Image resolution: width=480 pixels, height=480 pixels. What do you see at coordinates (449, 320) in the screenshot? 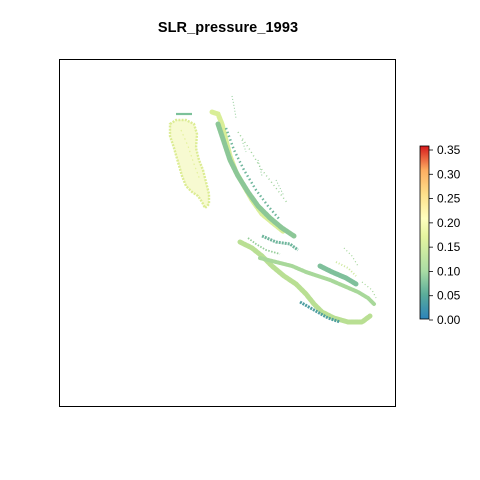
I see `colorbar-tick-label: 0.00` at bounding box center [449, 320].